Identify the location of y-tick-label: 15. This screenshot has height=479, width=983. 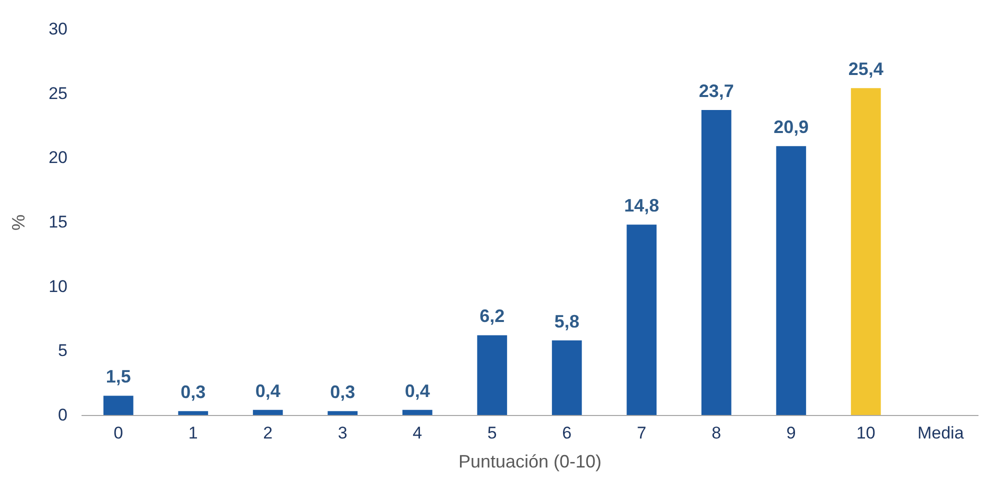
(58, 222).